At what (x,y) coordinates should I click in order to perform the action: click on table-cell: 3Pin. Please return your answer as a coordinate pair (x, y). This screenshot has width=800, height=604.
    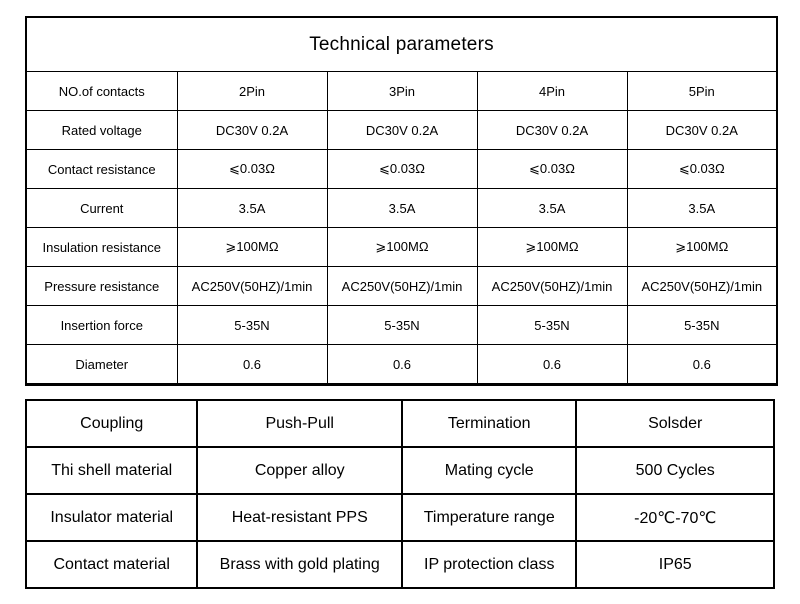
    Looking at the image, I should click on (402, 91).